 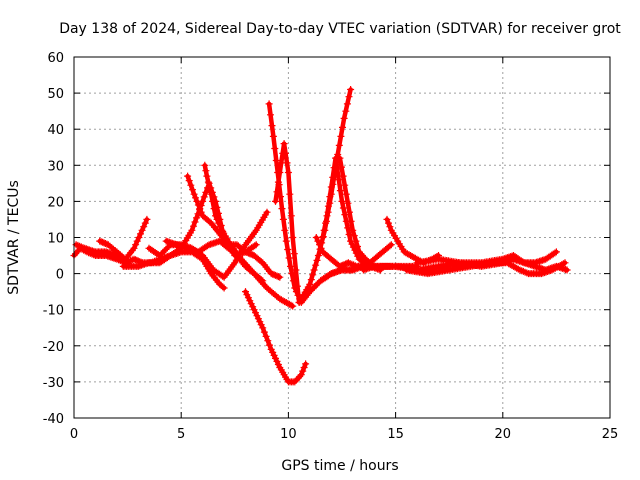 I want to click on x-tick-label: 5, so click(x=181, y=434).